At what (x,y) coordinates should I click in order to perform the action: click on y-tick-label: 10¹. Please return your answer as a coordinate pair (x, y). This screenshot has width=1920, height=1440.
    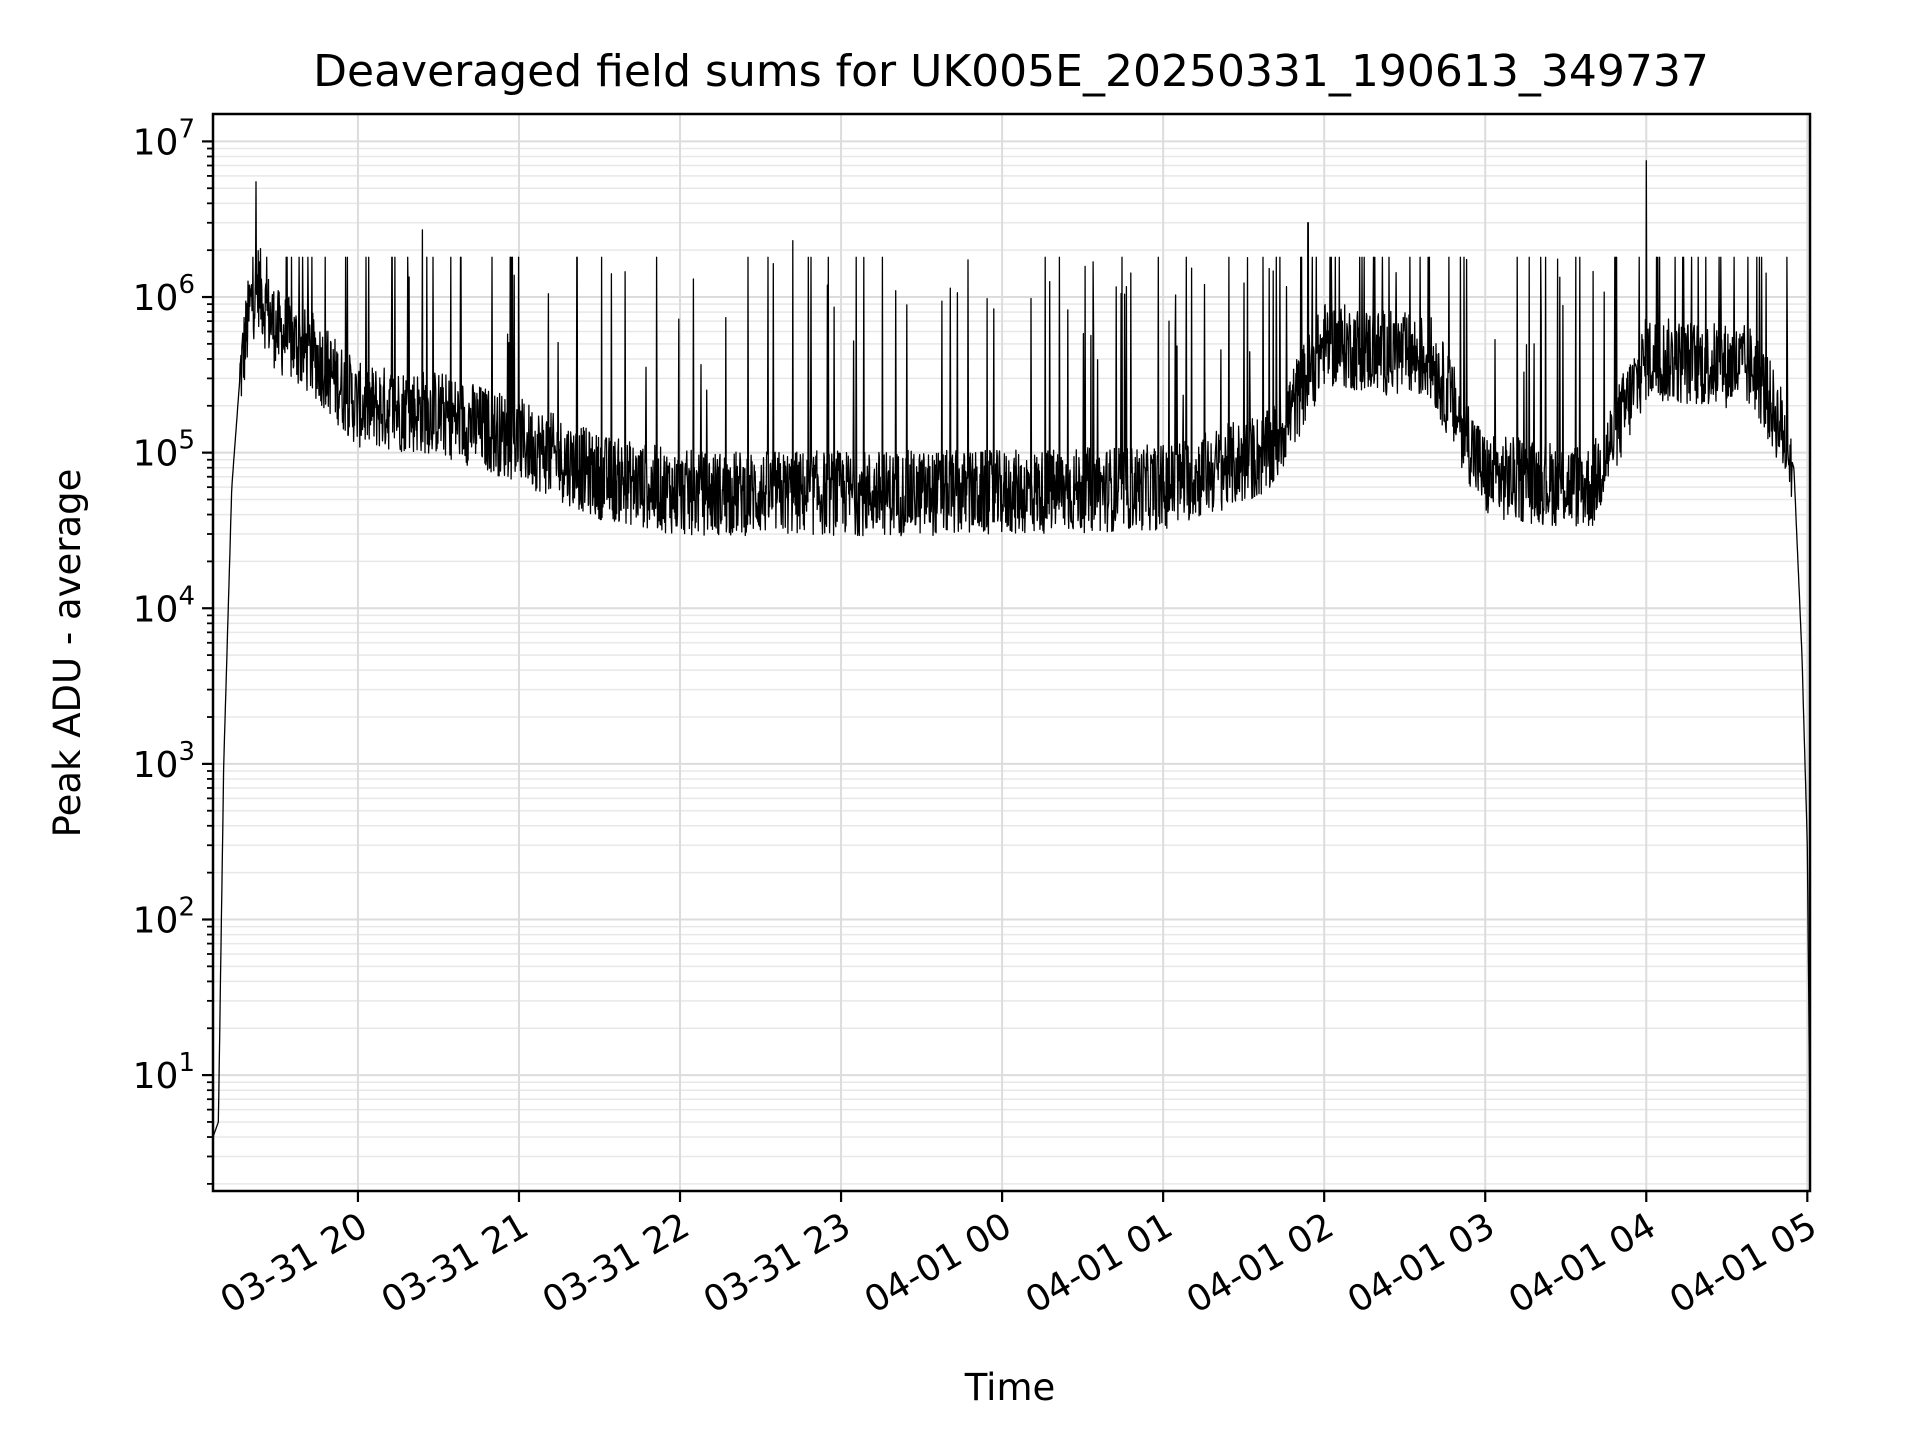
    Looking at the image, I should click on (164, 1072).